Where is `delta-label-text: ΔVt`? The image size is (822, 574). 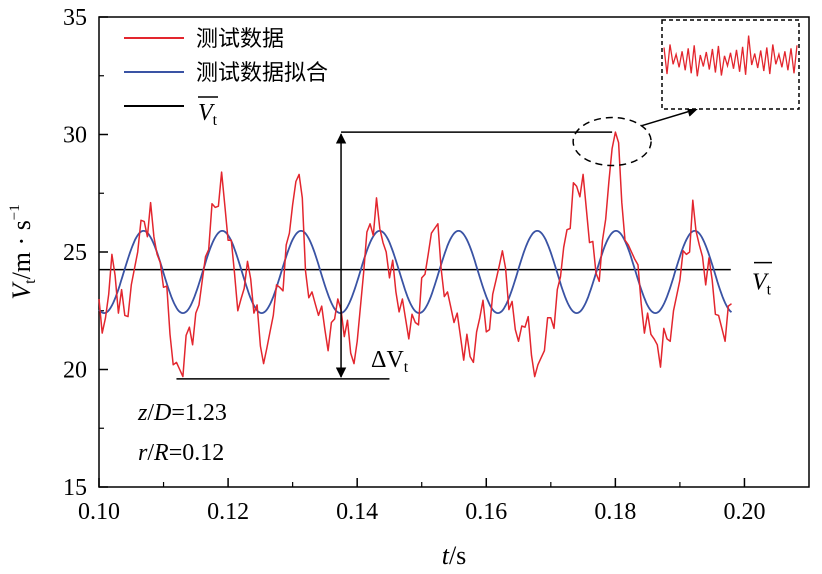 delta-label-text: ΔVt is located at coordinates (390, 361).